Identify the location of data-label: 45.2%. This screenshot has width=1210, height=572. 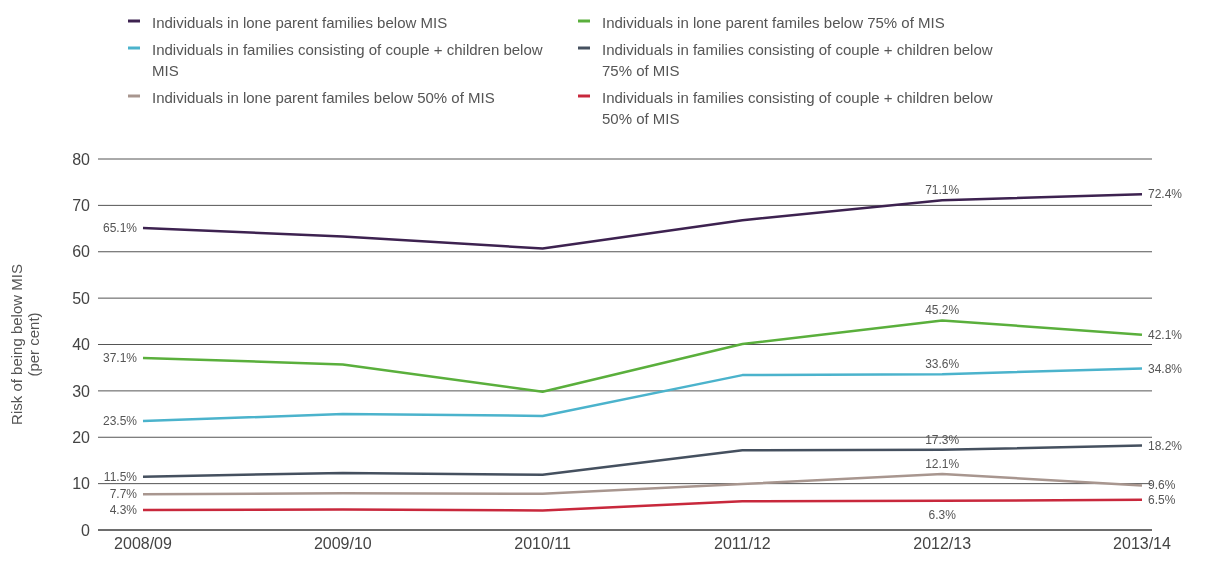
(942, 310).